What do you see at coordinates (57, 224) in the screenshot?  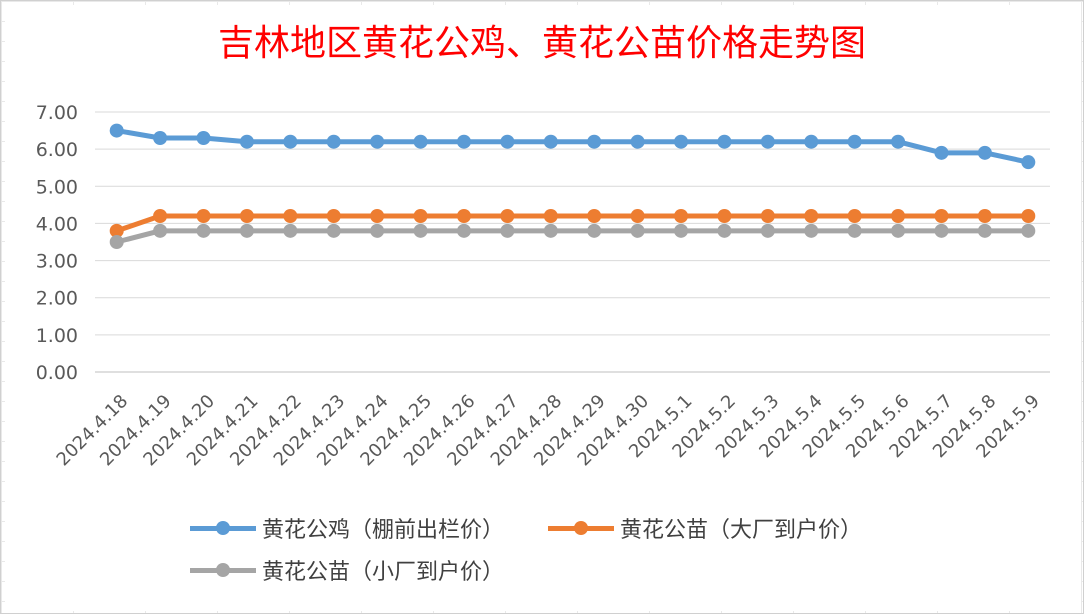 I see `y-tick-label: 4.00` at bounding box center [57, 224].